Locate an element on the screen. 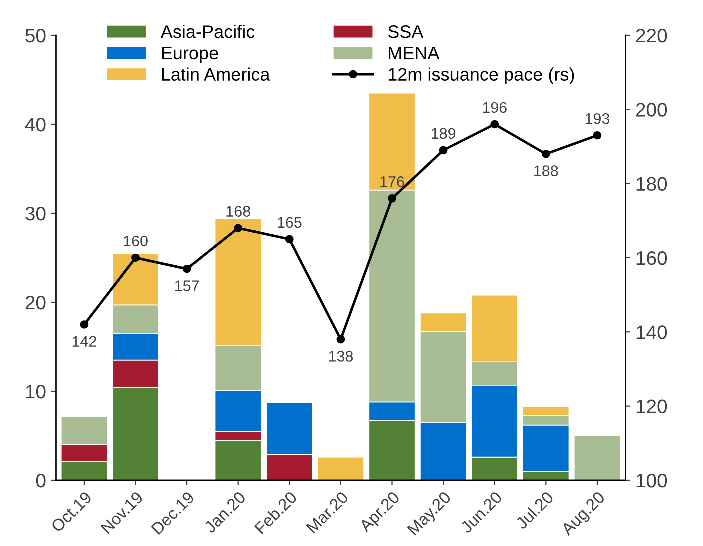 Image resolution: width=703 pixels, height=546 pixels. y2-tick-label: 120 is located at coordinates (652, 407).